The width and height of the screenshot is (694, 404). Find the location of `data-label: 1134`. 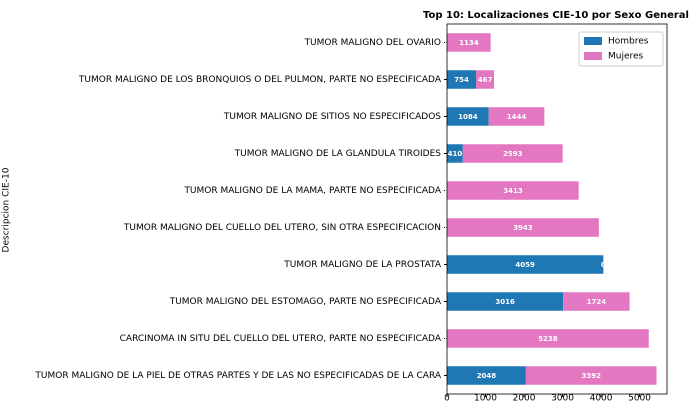

data-label: 1134 is located at coordinates (469, 43).